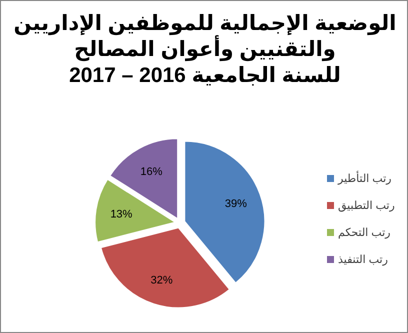 Image resolution: width=408 pixels, height=333 pixels. Describe the element at coordinates (161, 280) in the screenshot. I see `data-label: 32%` at that location.